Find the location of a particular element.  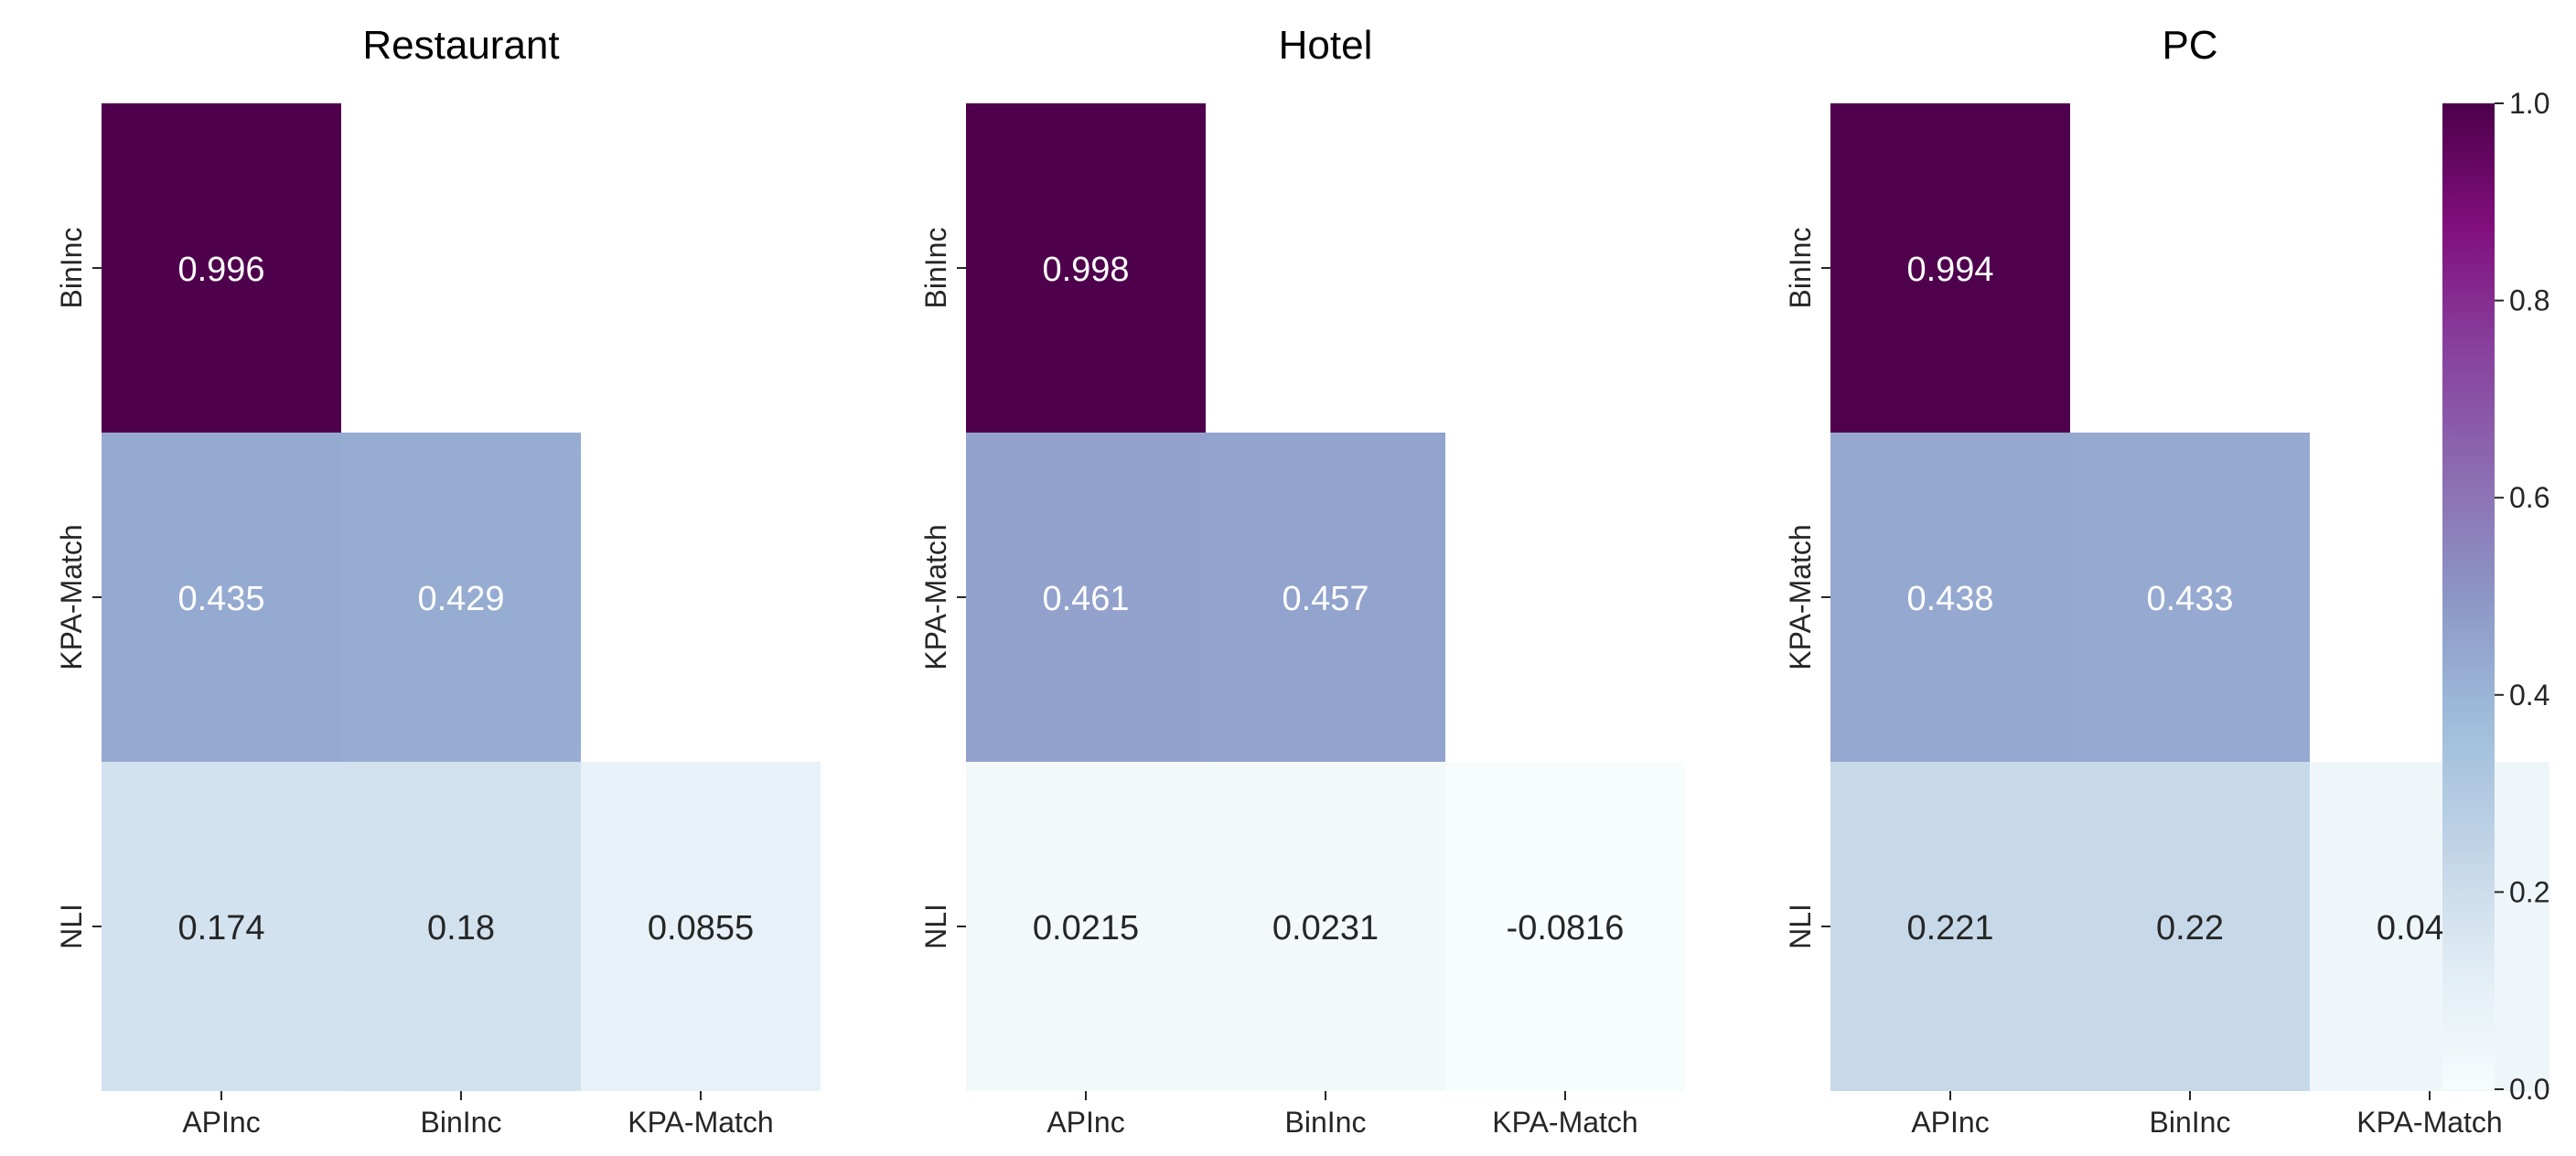

colorbar-tick-label: 0.0 is located at coordinates (2529, 1089).